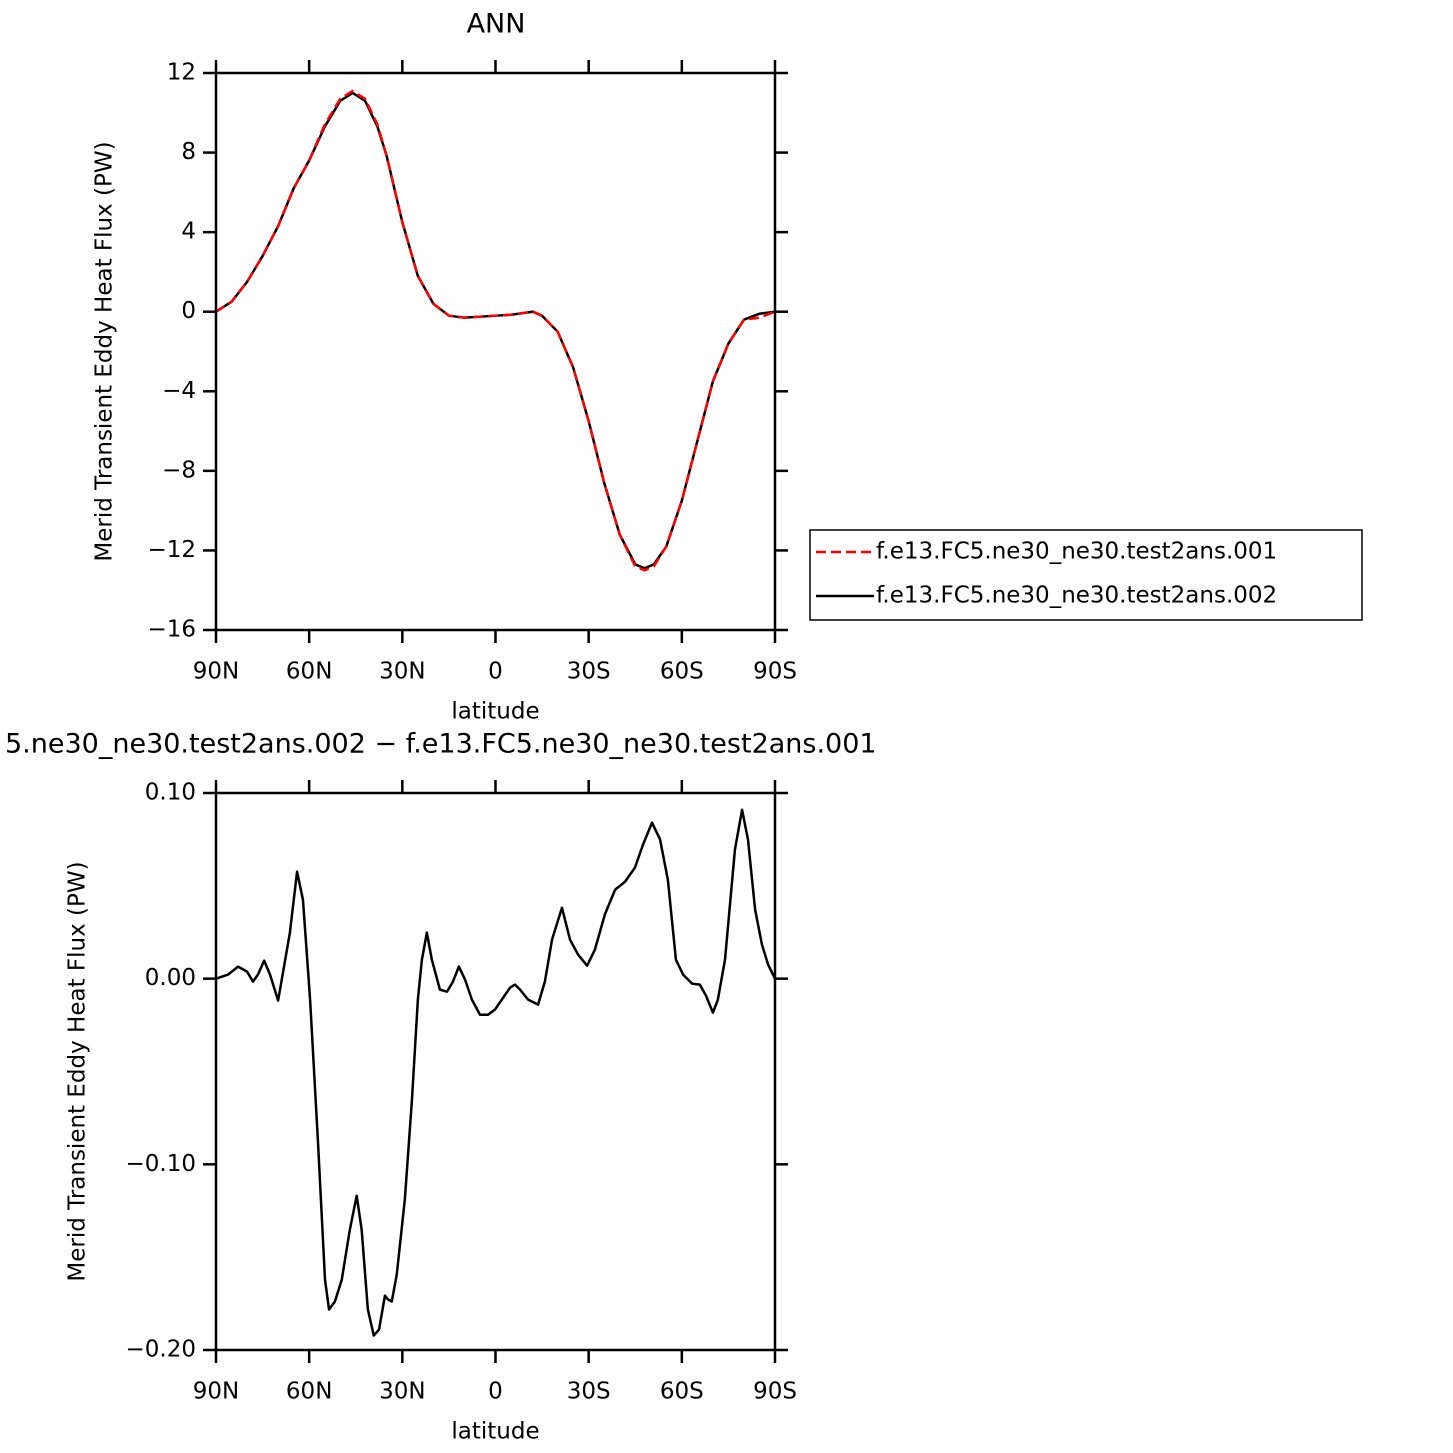  I want to click on y-tick-label: −0.10, so click(161, 1164).